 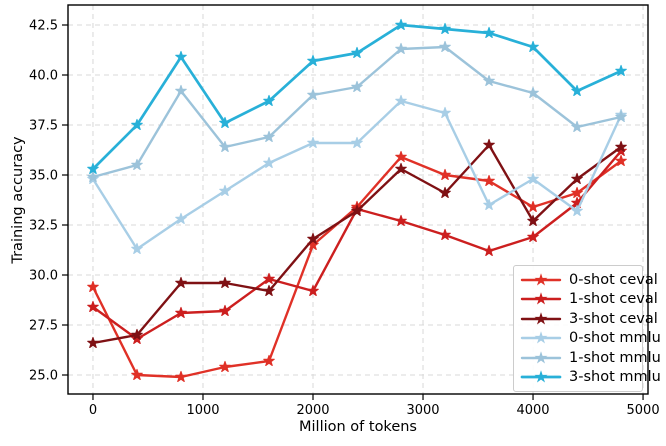 What do you see at coordinates (312, 410) in the screenshot?
I see `x-tick-label: 2000` at bounding box center [312, 410].